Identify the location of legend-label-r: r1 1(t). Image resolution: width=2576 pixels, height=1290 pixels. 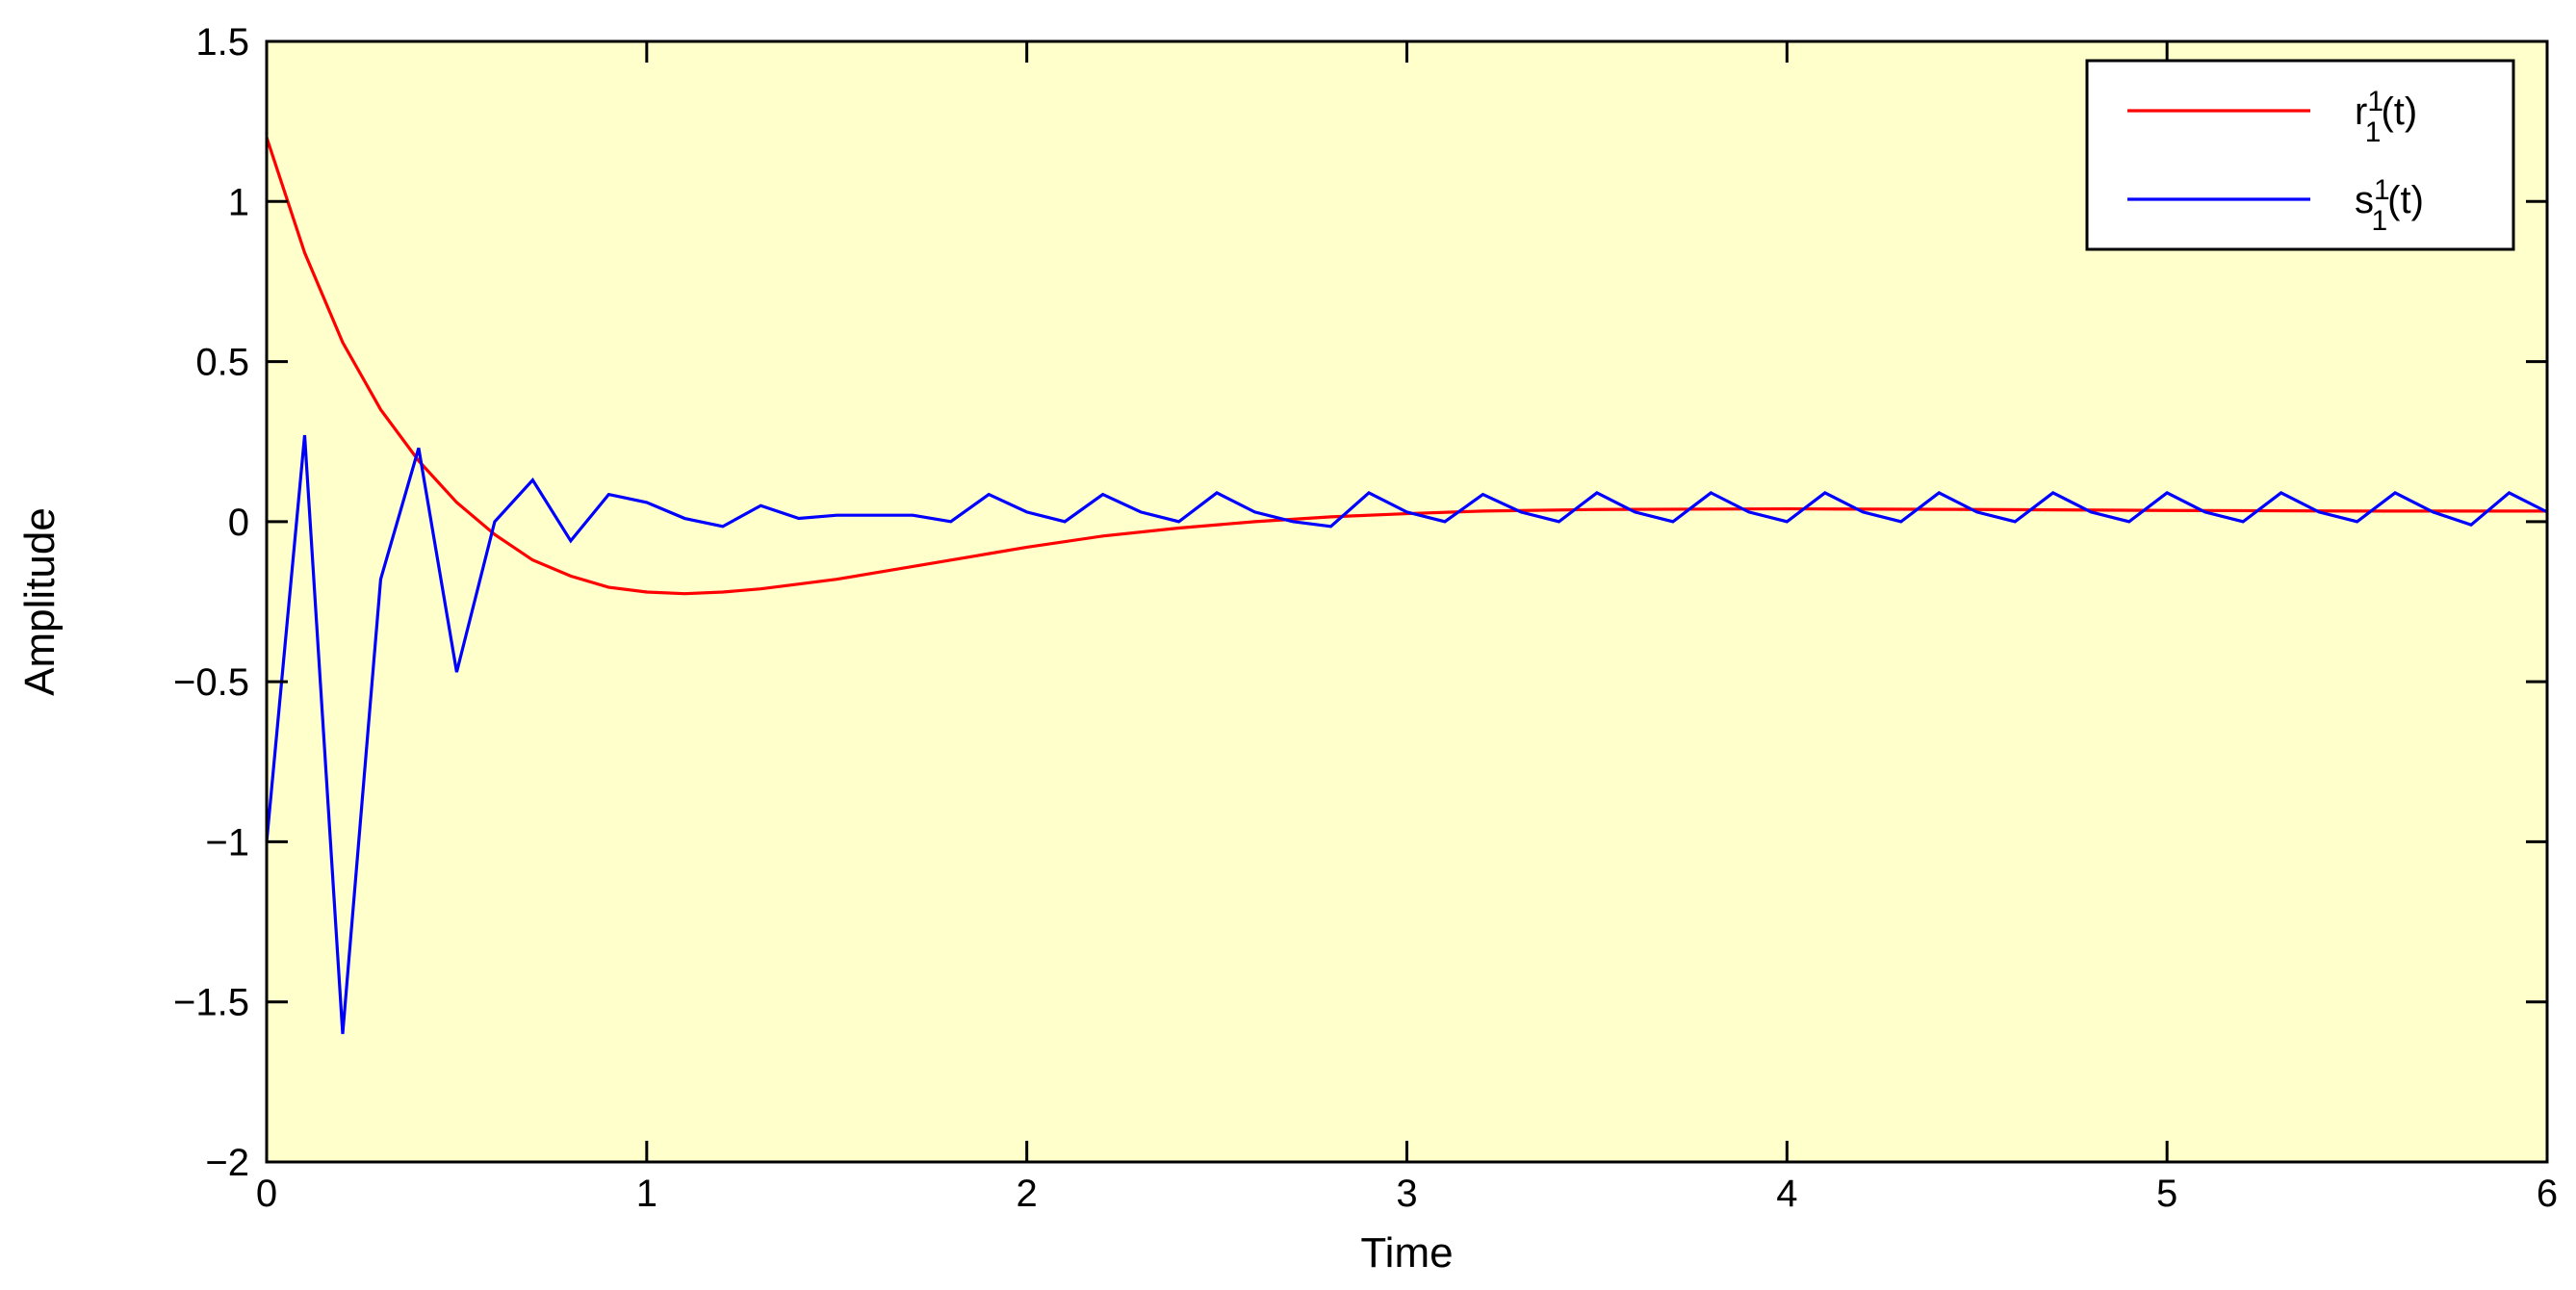
(2386, 117).